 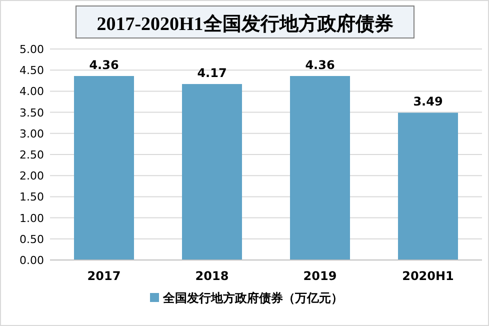 I want to click on x-tick-label: 2017, so click(x=104, y=276).